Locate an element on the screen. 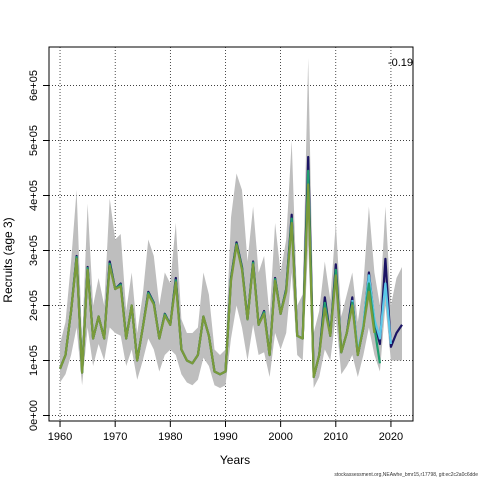 The width and height of the screenshot is (480, 480). y-tick-label: 1e+05 is located at coordinates (34, 360).